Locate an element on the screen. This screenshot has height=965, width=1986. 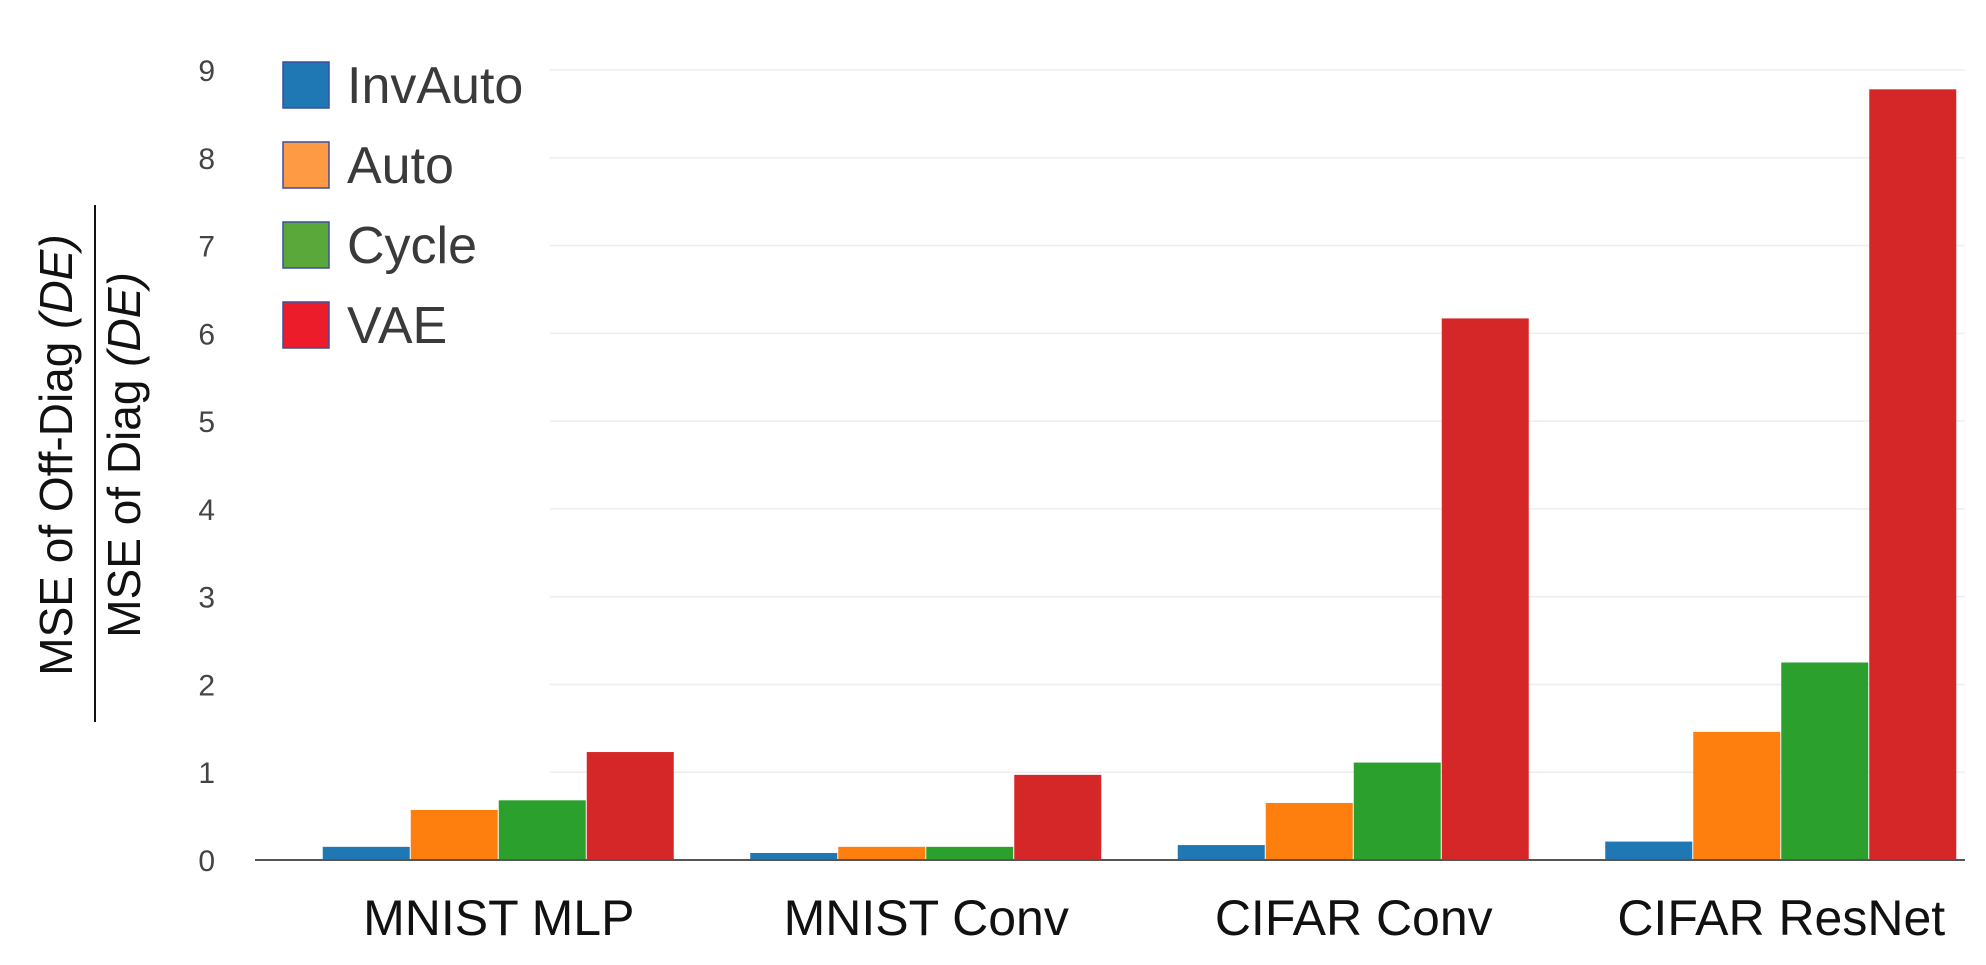
bar-cycle-mnist-mlp is located at coordinates (542, 830).